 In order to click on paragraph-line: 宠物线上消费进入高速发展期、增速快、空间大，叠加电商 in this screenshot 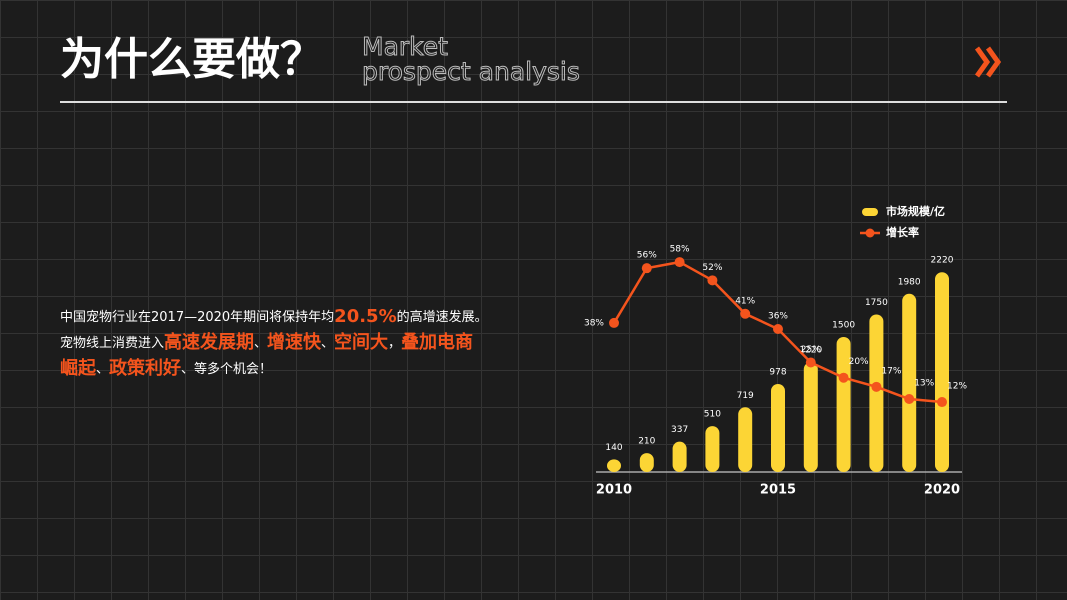, I will do `click(266, 342)`.